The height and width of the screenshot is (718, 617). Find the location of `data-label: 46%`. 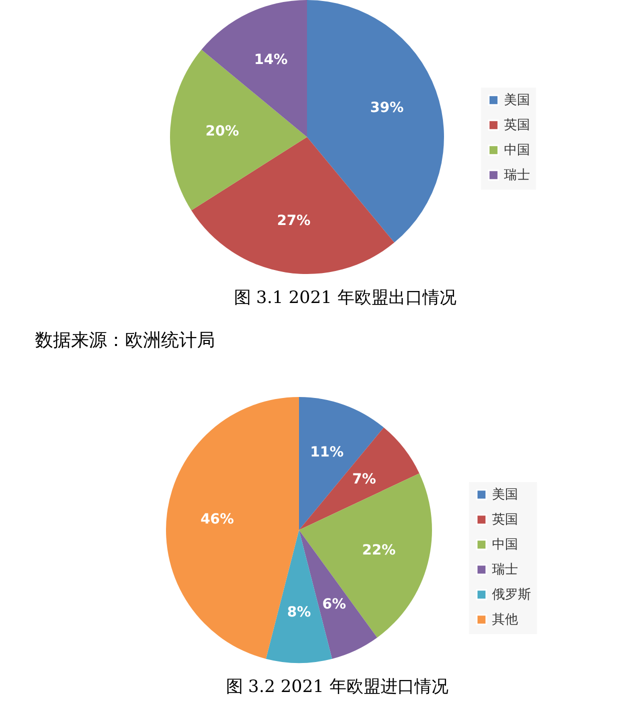

data-label: 46% is located at coordinates (217, 520).